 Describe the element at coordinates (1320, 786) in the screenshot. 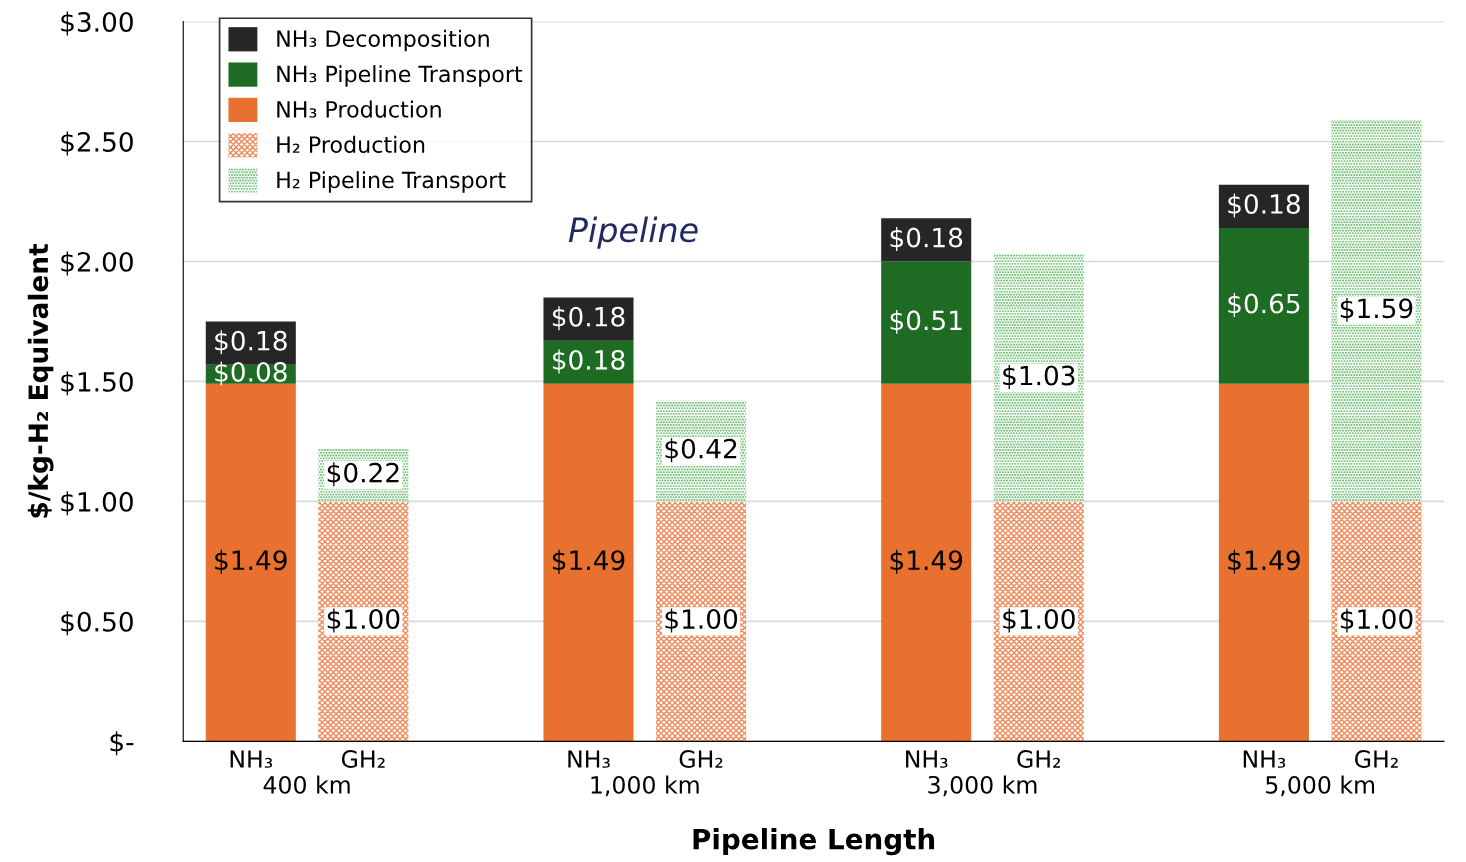

I see `text: 5,000 km` at that location.